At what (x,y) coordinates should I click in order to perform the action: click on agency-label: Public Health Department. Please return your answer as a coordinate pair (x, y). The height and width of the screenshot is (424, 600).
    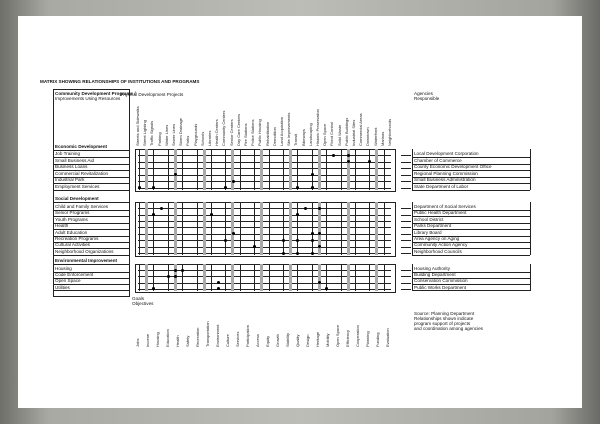
    Looking at the image, I should click on (440, 213).